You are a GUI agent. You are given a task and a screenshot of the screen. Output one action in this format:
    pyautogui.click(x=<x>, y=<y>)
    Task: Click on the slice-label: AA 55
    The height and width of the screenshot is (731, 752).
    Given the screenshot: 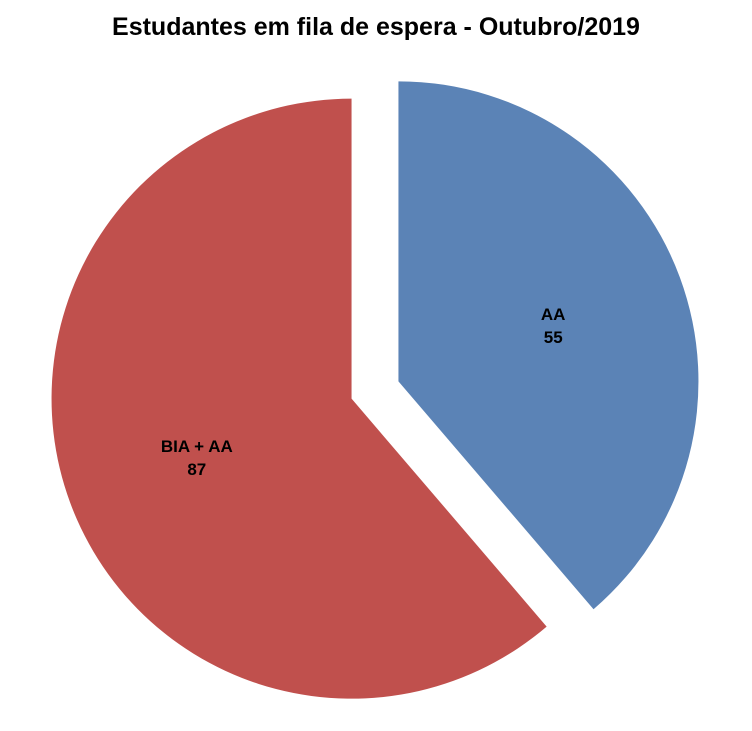 What is the action you would take?
    pyautogui.click(x=553, y=326)
    